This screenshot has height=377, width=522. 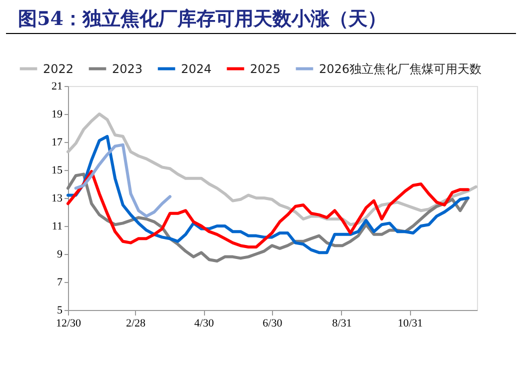 I want to click on y-tick-label: 11, so click(x=57, y=226).